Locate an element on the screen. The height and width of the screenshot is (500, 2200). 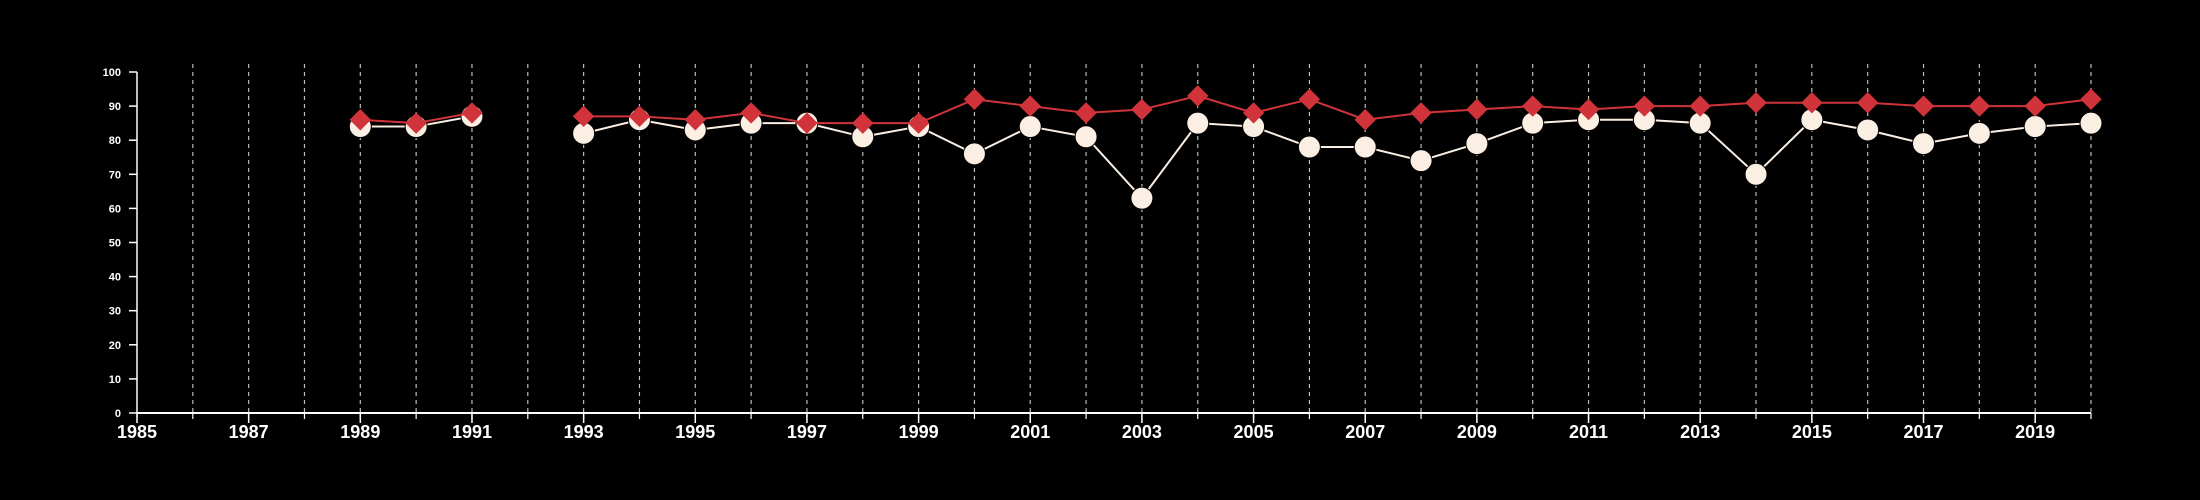
x-tick-label: 2003 is located at coordinates (1142, 432).